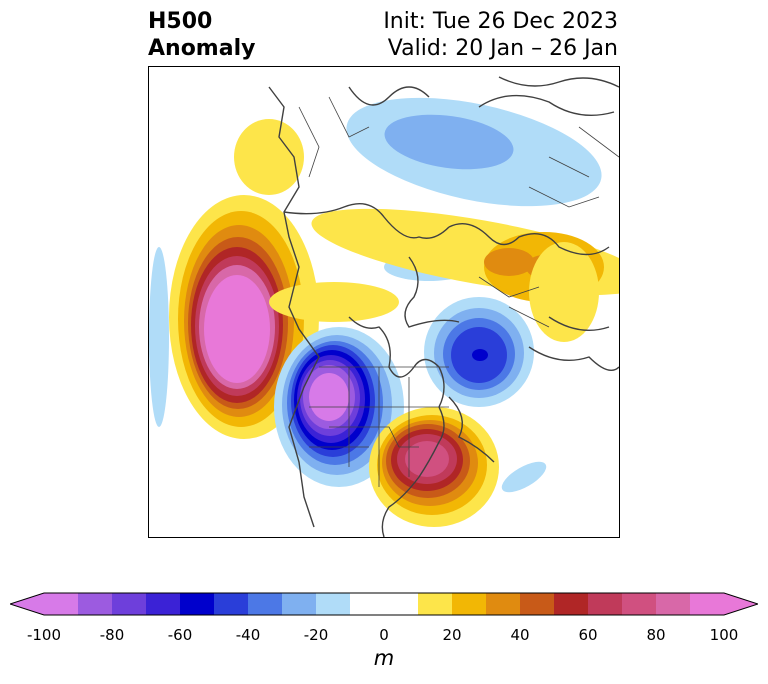 This screenshot has height=684, width=768. I want to click on colorbar-outline, so click(384, 604).